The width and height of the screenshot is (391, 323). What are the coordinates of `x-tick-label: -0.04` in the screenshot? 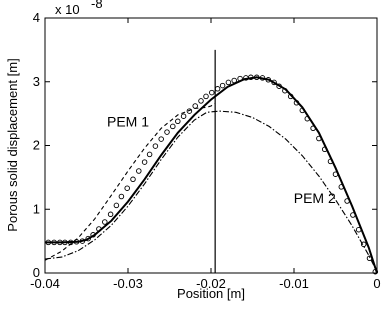 It's located at (45, 283).